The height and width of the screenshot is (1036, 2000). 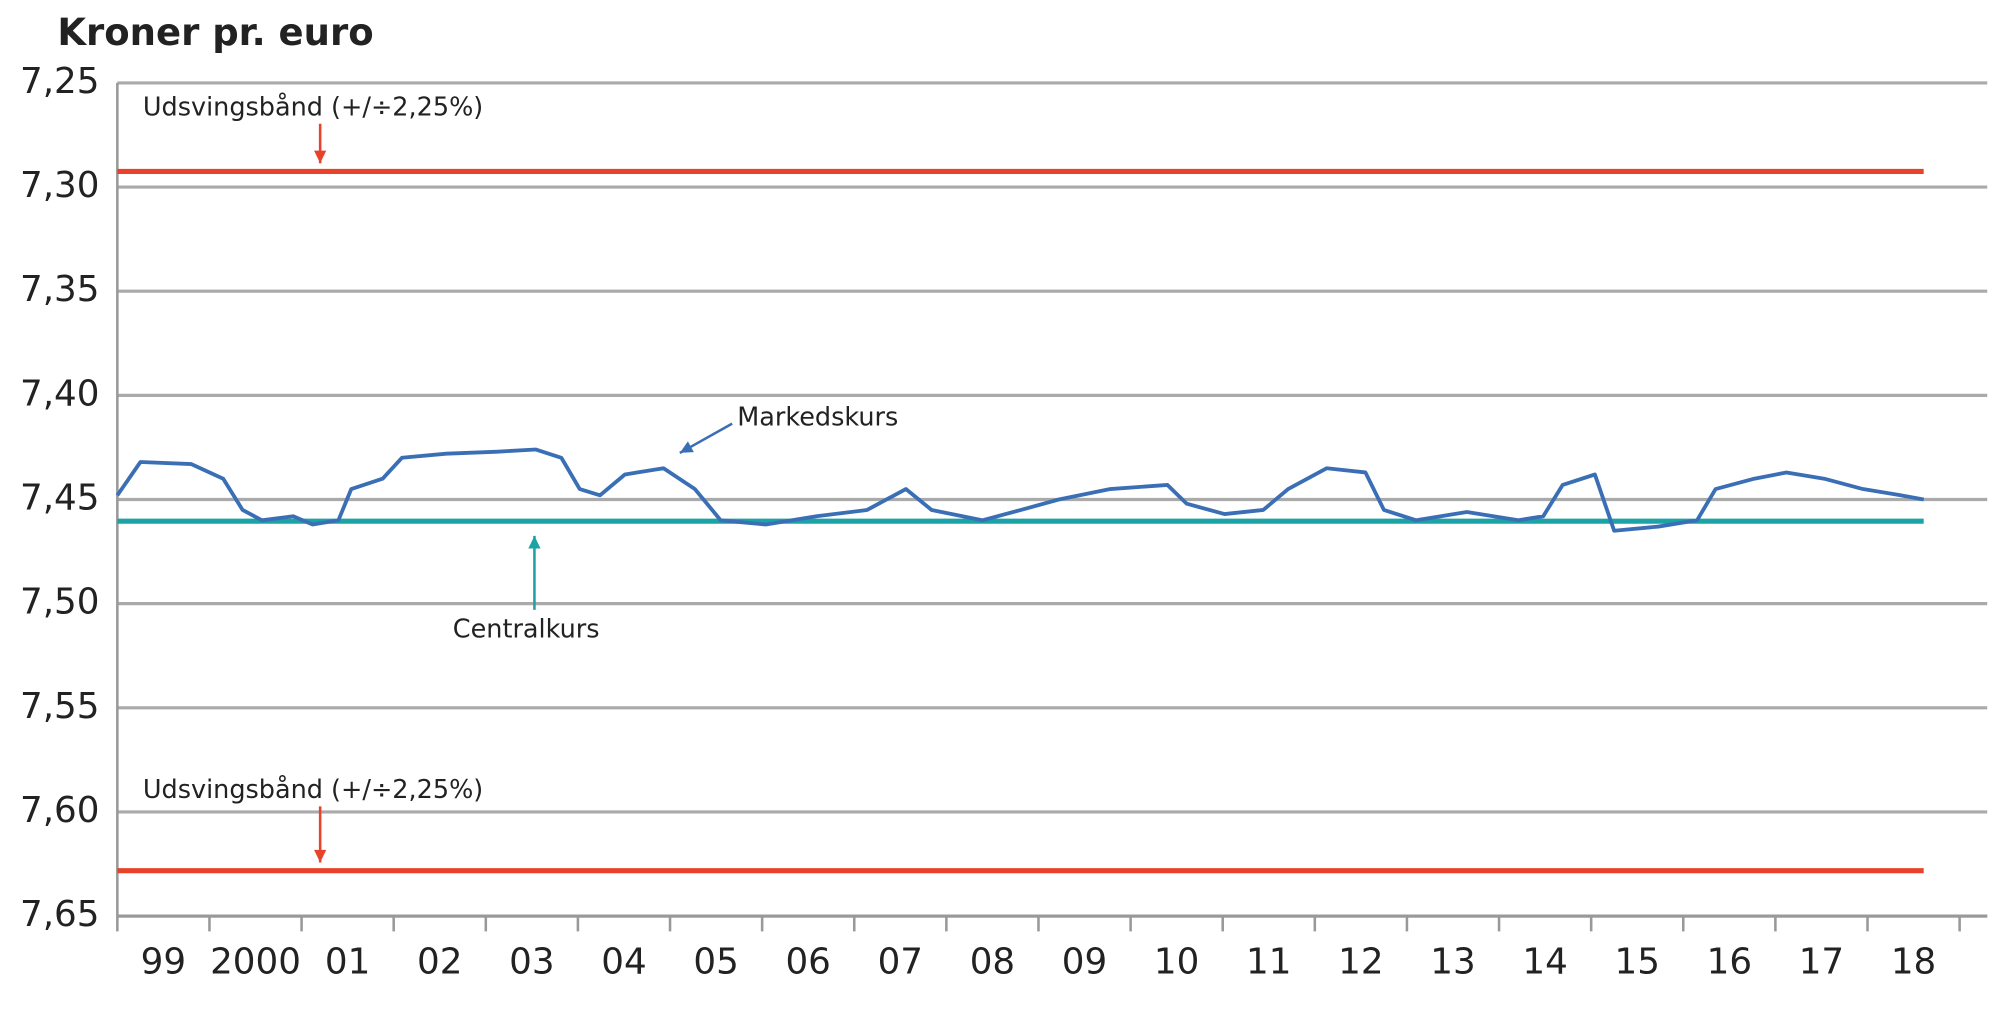 What do you see at coordinates (807, 961) in the screenshot?
I see `x-tick-label: 06` at bounding box center [807, 961].